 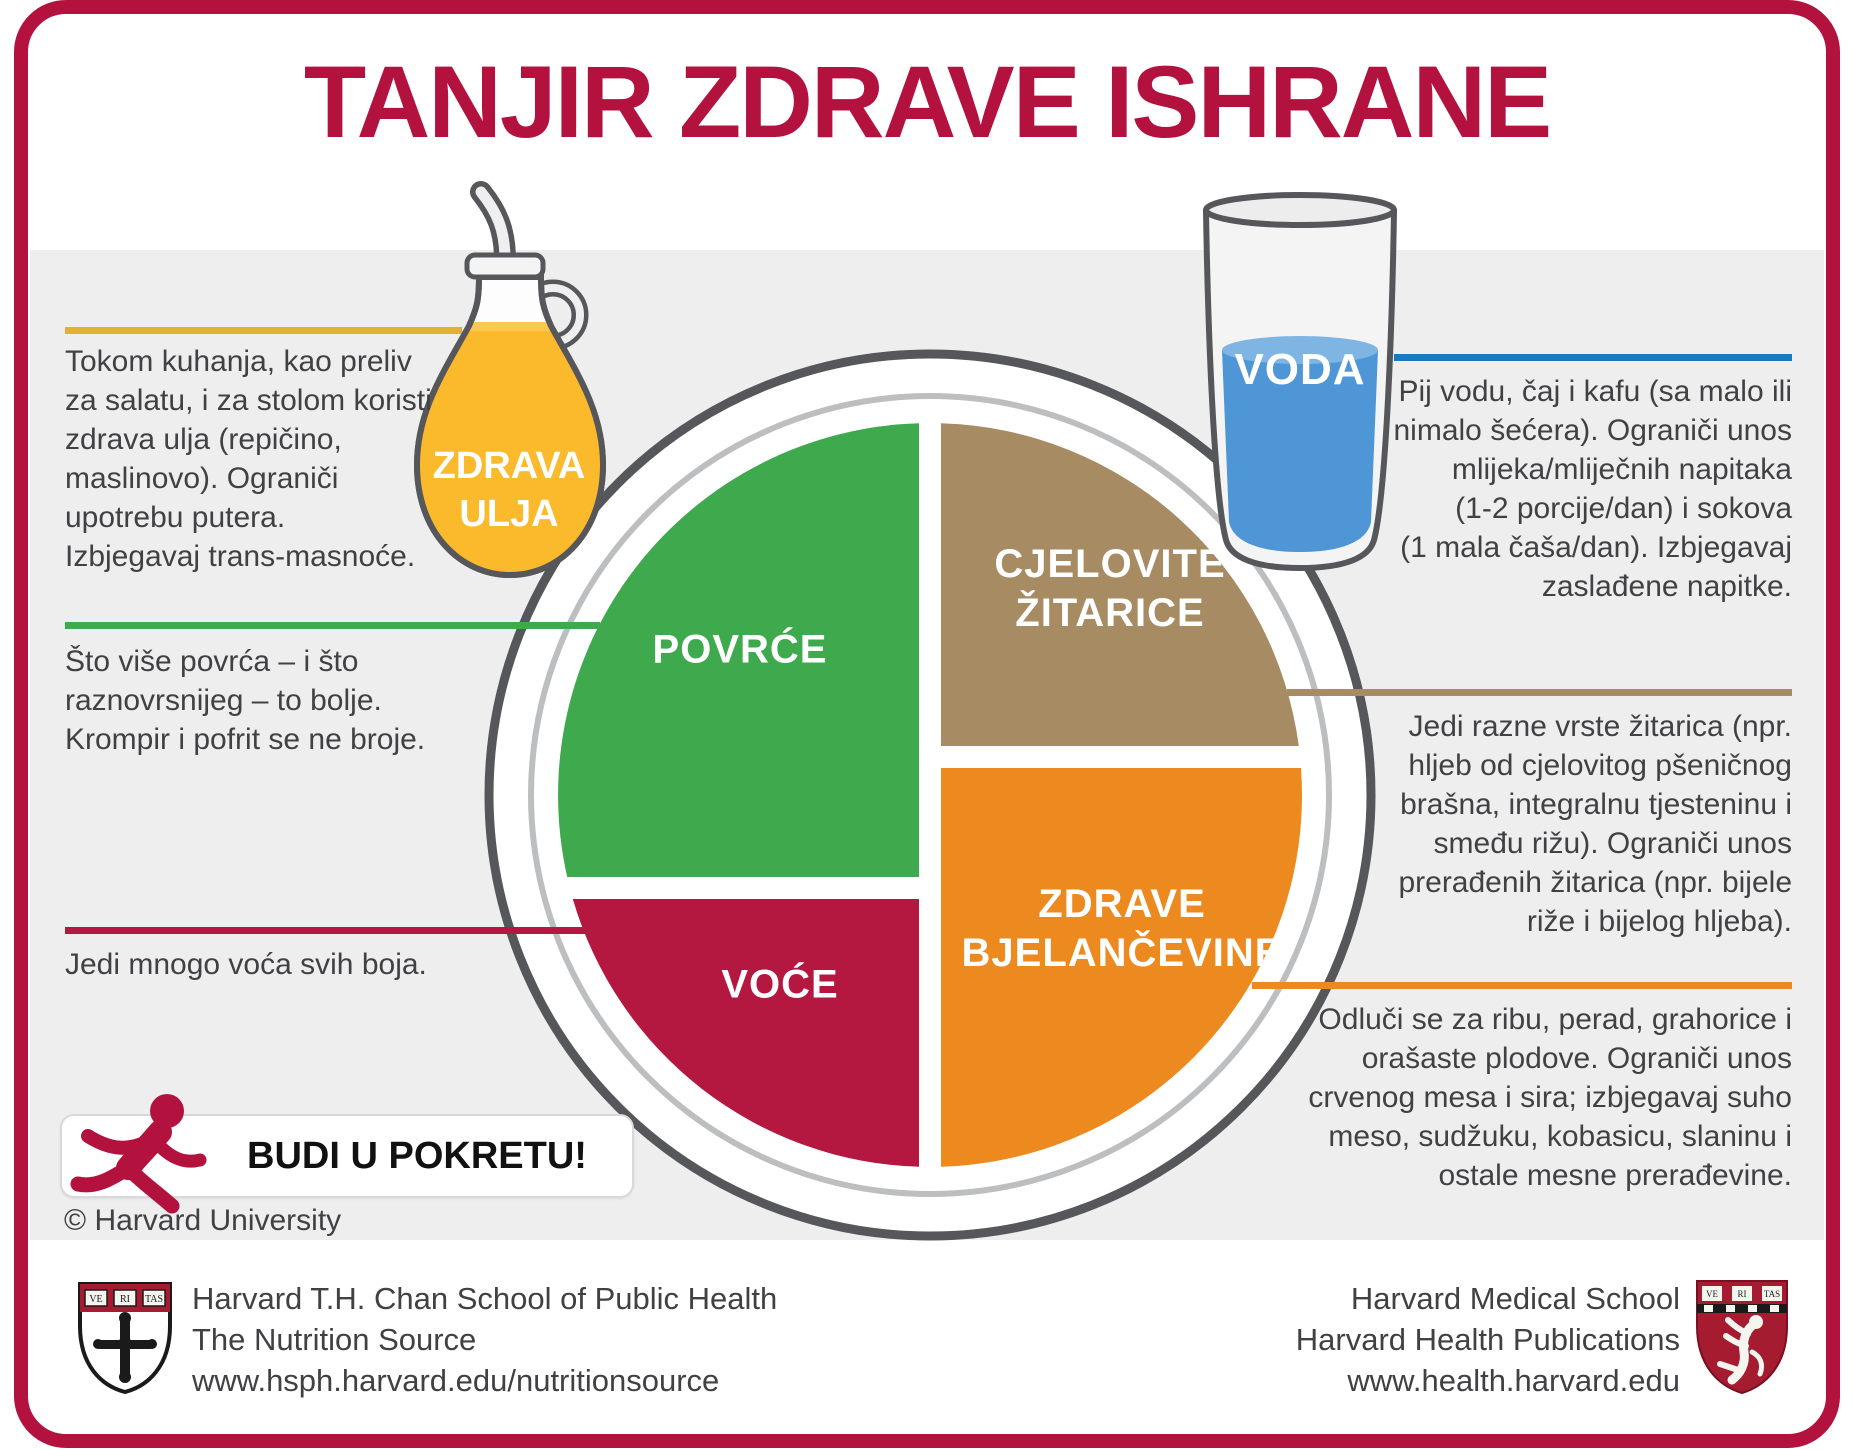 I want to click on footer-left-line2: The Nutrition Source, so click(x=334, y=1339).